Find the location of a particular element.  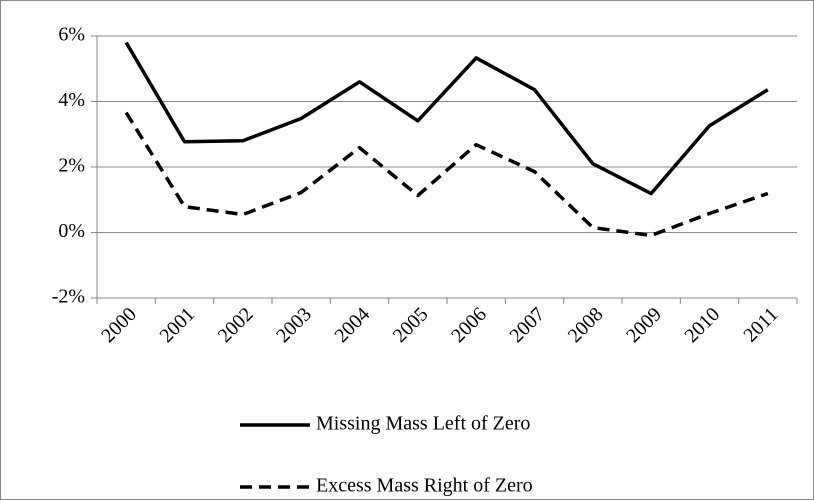

y-tick-label: 6% is located at coordinates (71, 35).